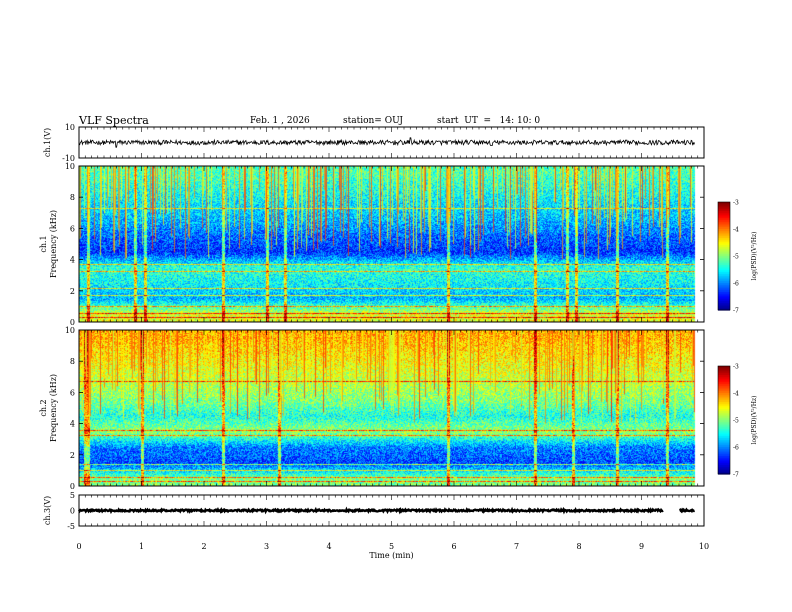  I want to click on x-axis-label: Time (min), so click(391, 555).